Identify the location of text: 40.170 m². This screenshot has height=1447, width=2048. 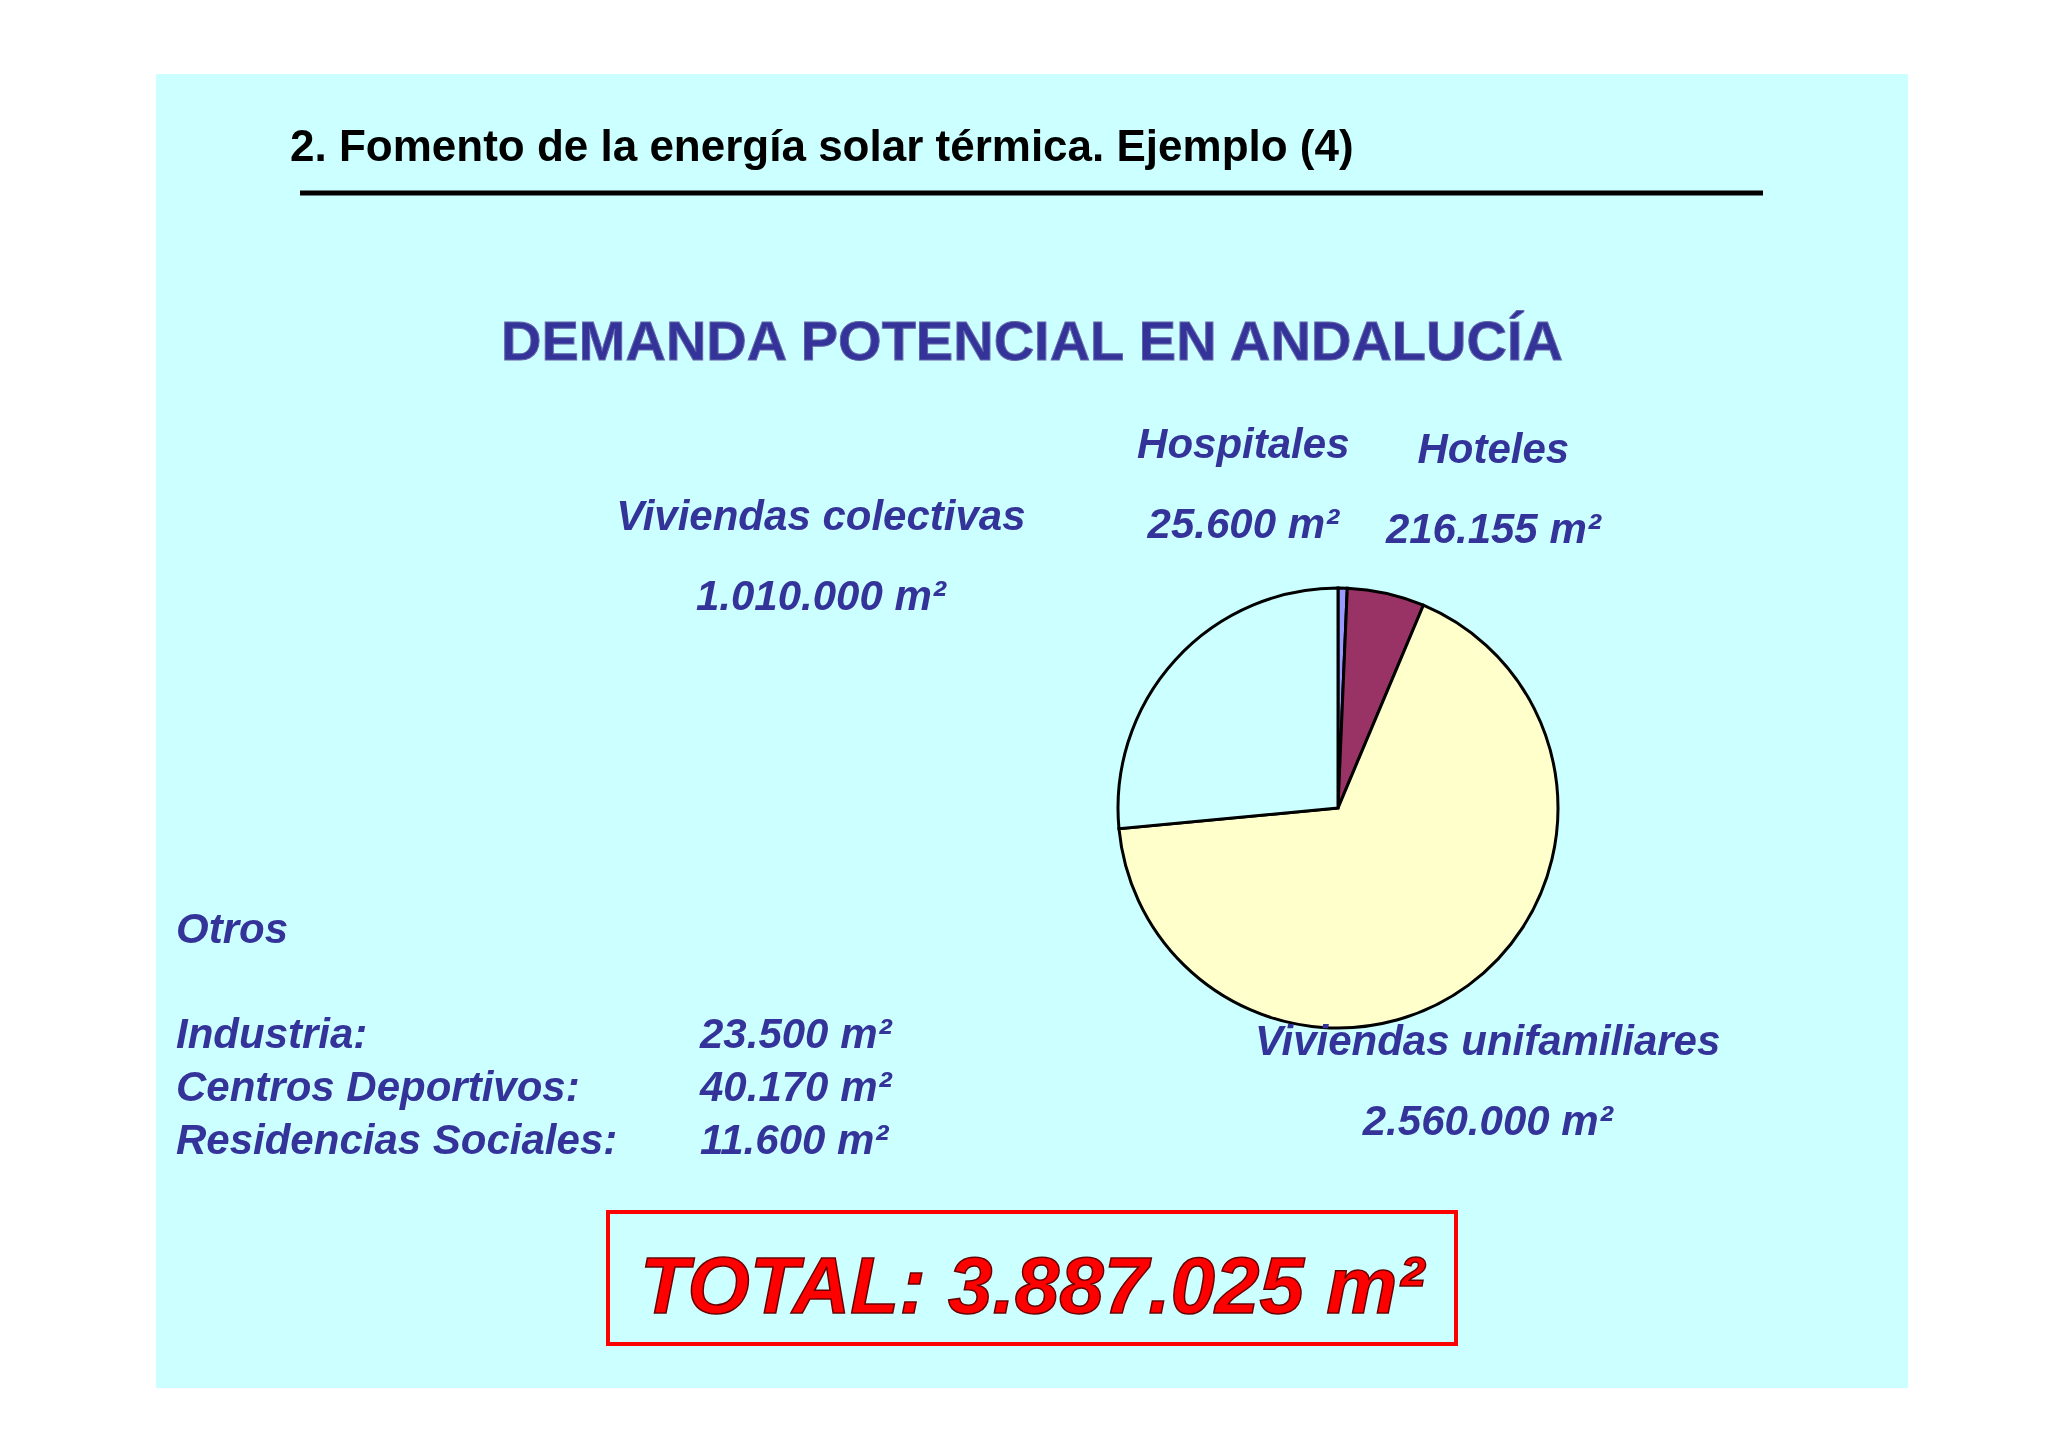
(796, 1086).